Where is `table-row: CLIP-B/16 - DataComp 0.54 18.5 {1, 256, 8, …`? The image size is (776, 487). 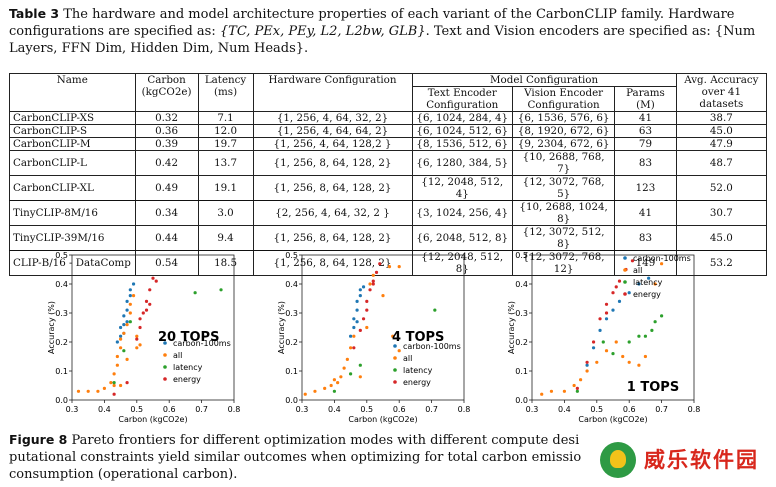 table-row: CLIP-B/16 - DataComp 0.54 18.5 {1, 256, 8, … is located at coordinates (388, 263).